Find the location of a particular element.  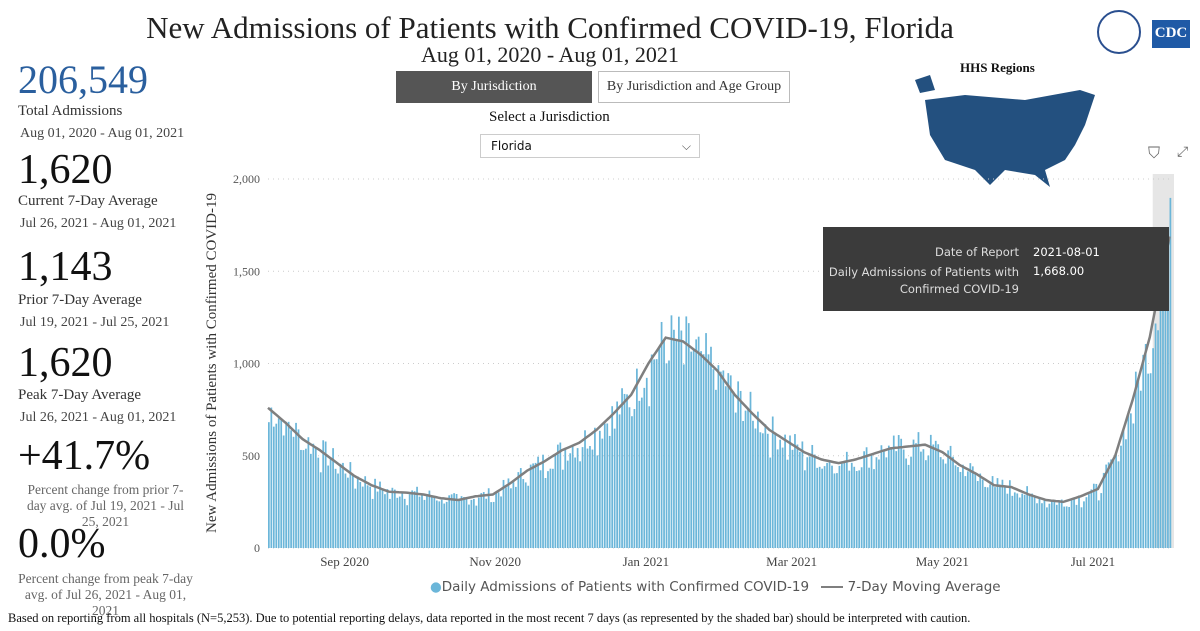

expand-icon: ⤢ is located at coordinates (1183, 152).